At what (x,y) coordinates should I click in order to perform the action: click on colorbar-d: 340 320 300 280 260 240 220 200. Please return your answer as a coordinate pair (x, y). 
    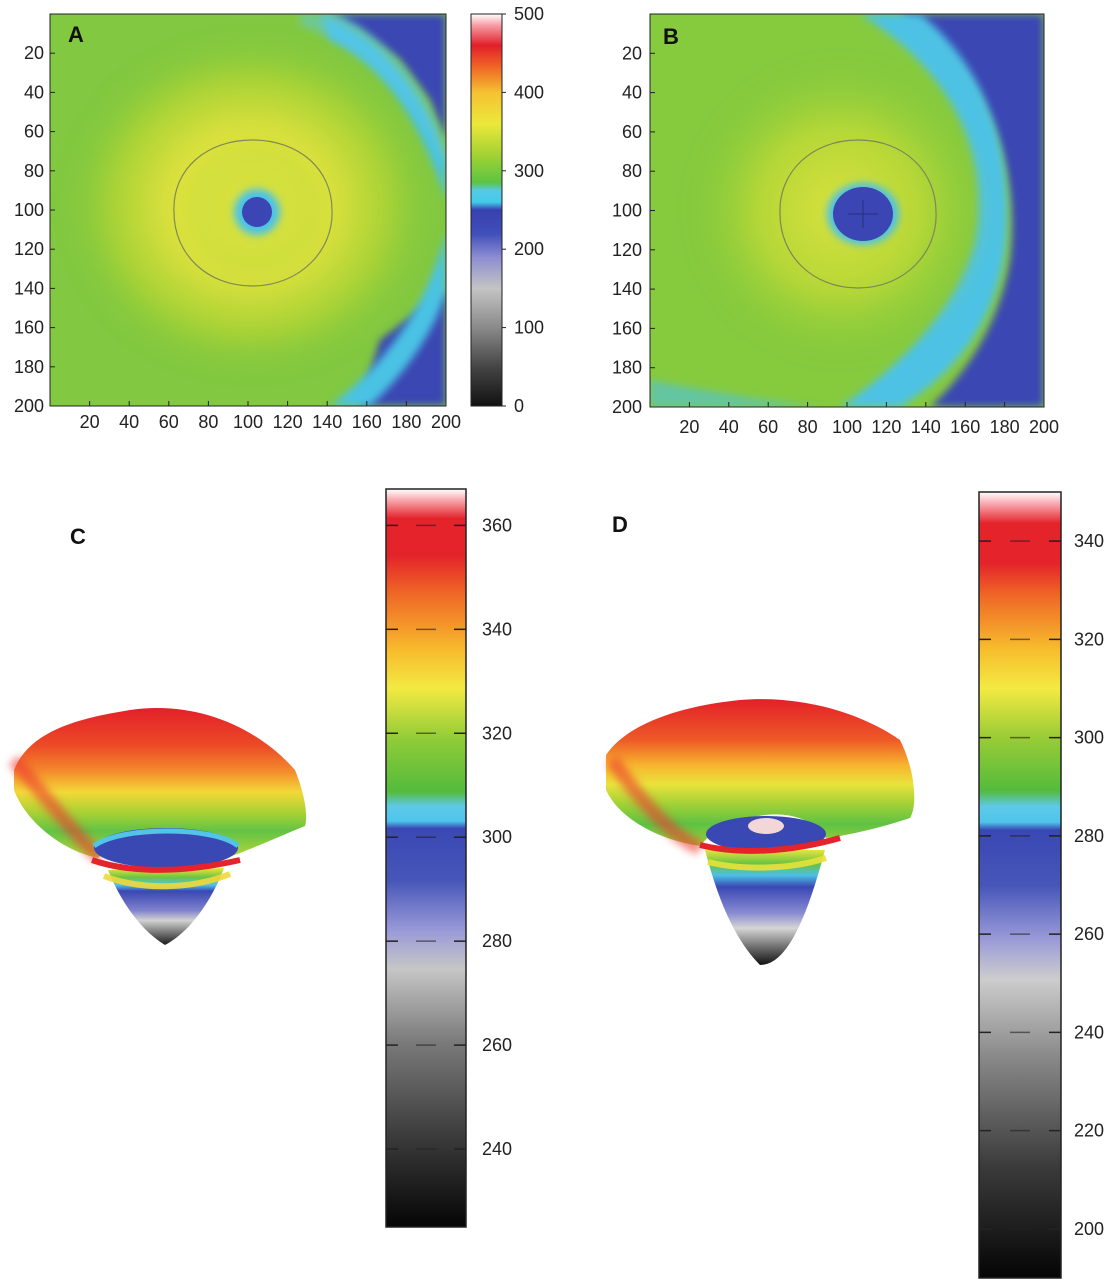
    Looking at the image, I should click on (1041, 885).